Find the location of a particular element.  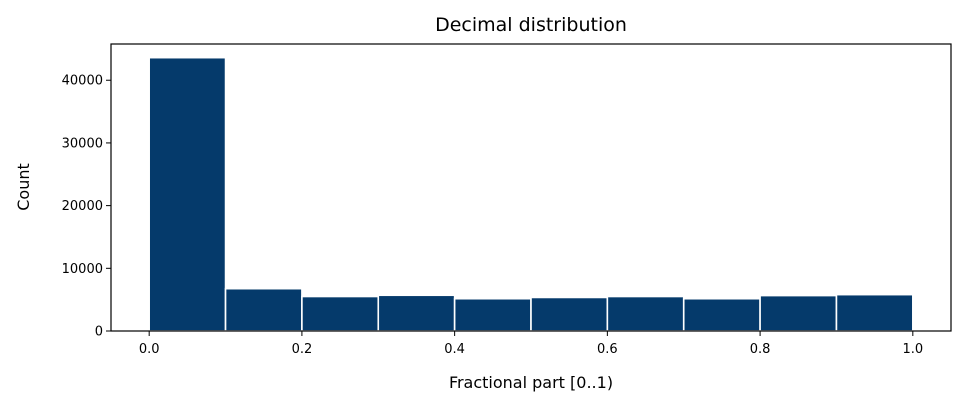

y-tick-label: 10000 is located at coordinates (82, 269).